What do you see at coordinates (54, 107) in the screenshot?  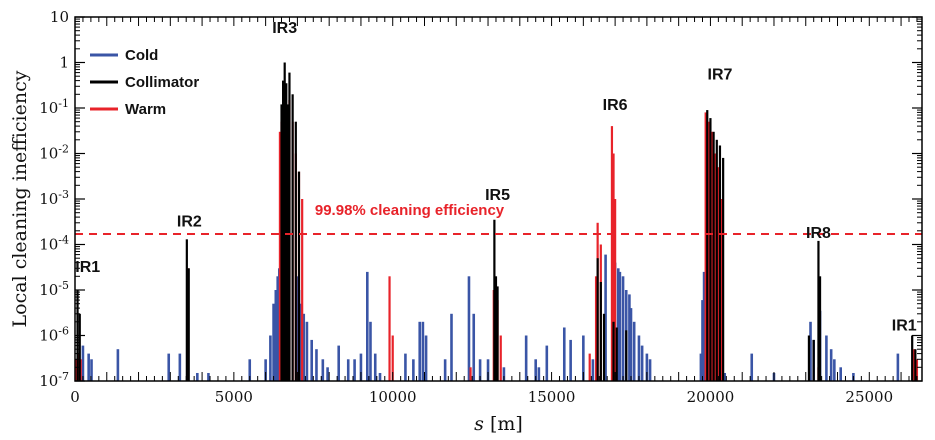 I see `y-tick-label: 10⁻¹` at bounding box center [54, 107].